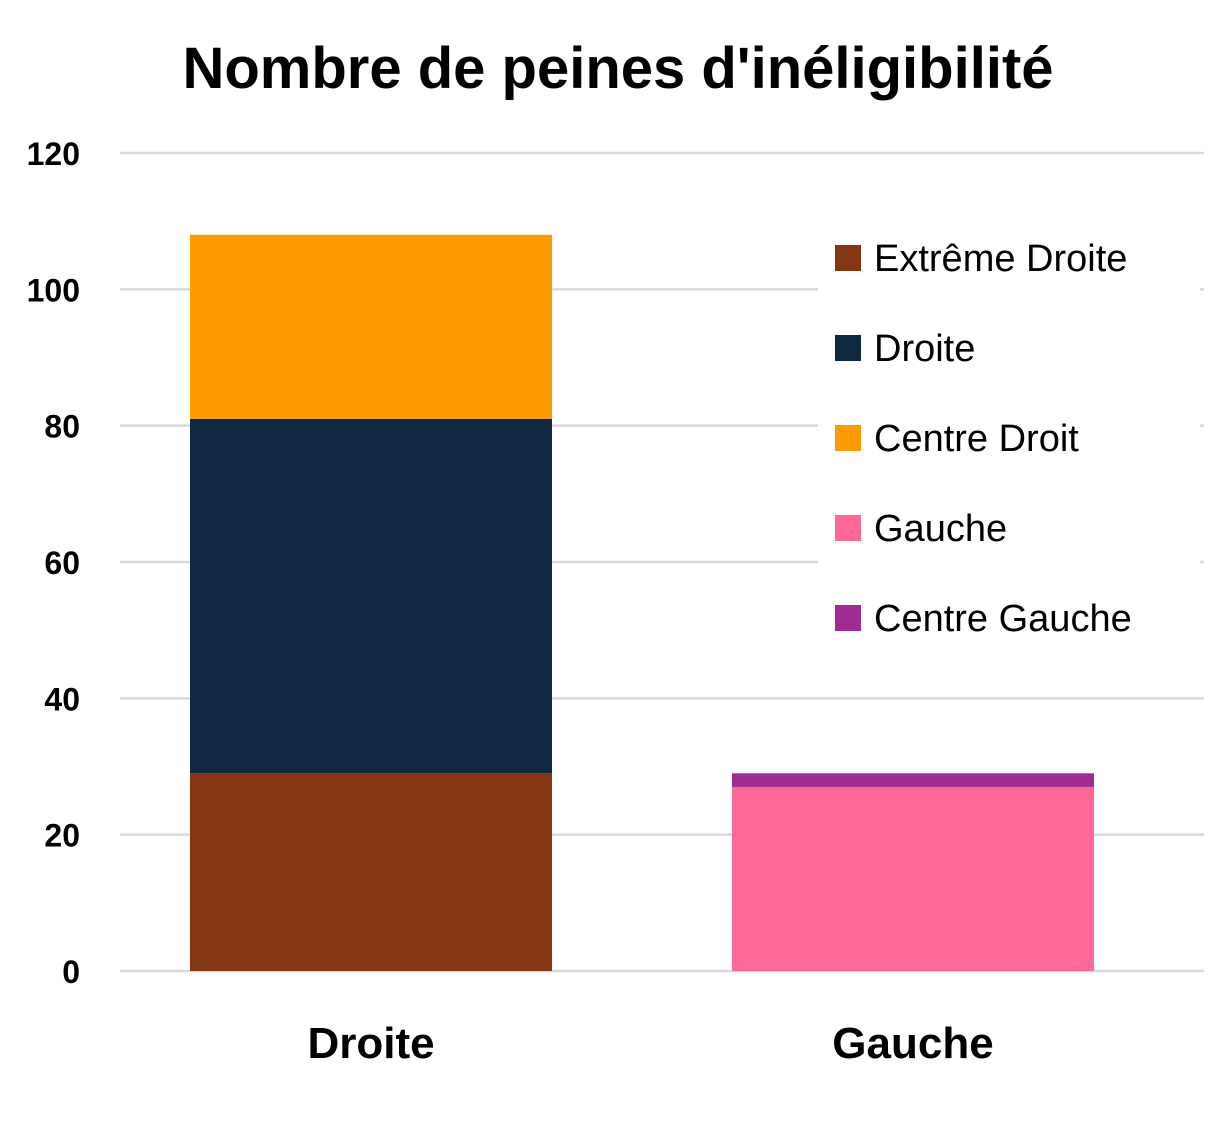 The height and width of the screenshot is (1131, 1232). Describe the element at coordinates (617, 68) in the screenshot. I see `chart-title: Nombre de peines d'inéligibilité` at that location.